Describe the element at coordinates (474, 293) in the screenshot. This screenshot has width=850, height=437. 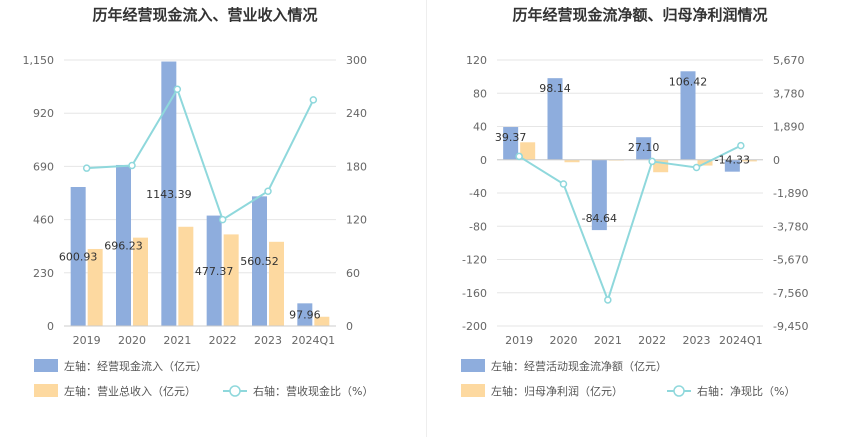
I see `left-axis-tick-label: -160` at that location.